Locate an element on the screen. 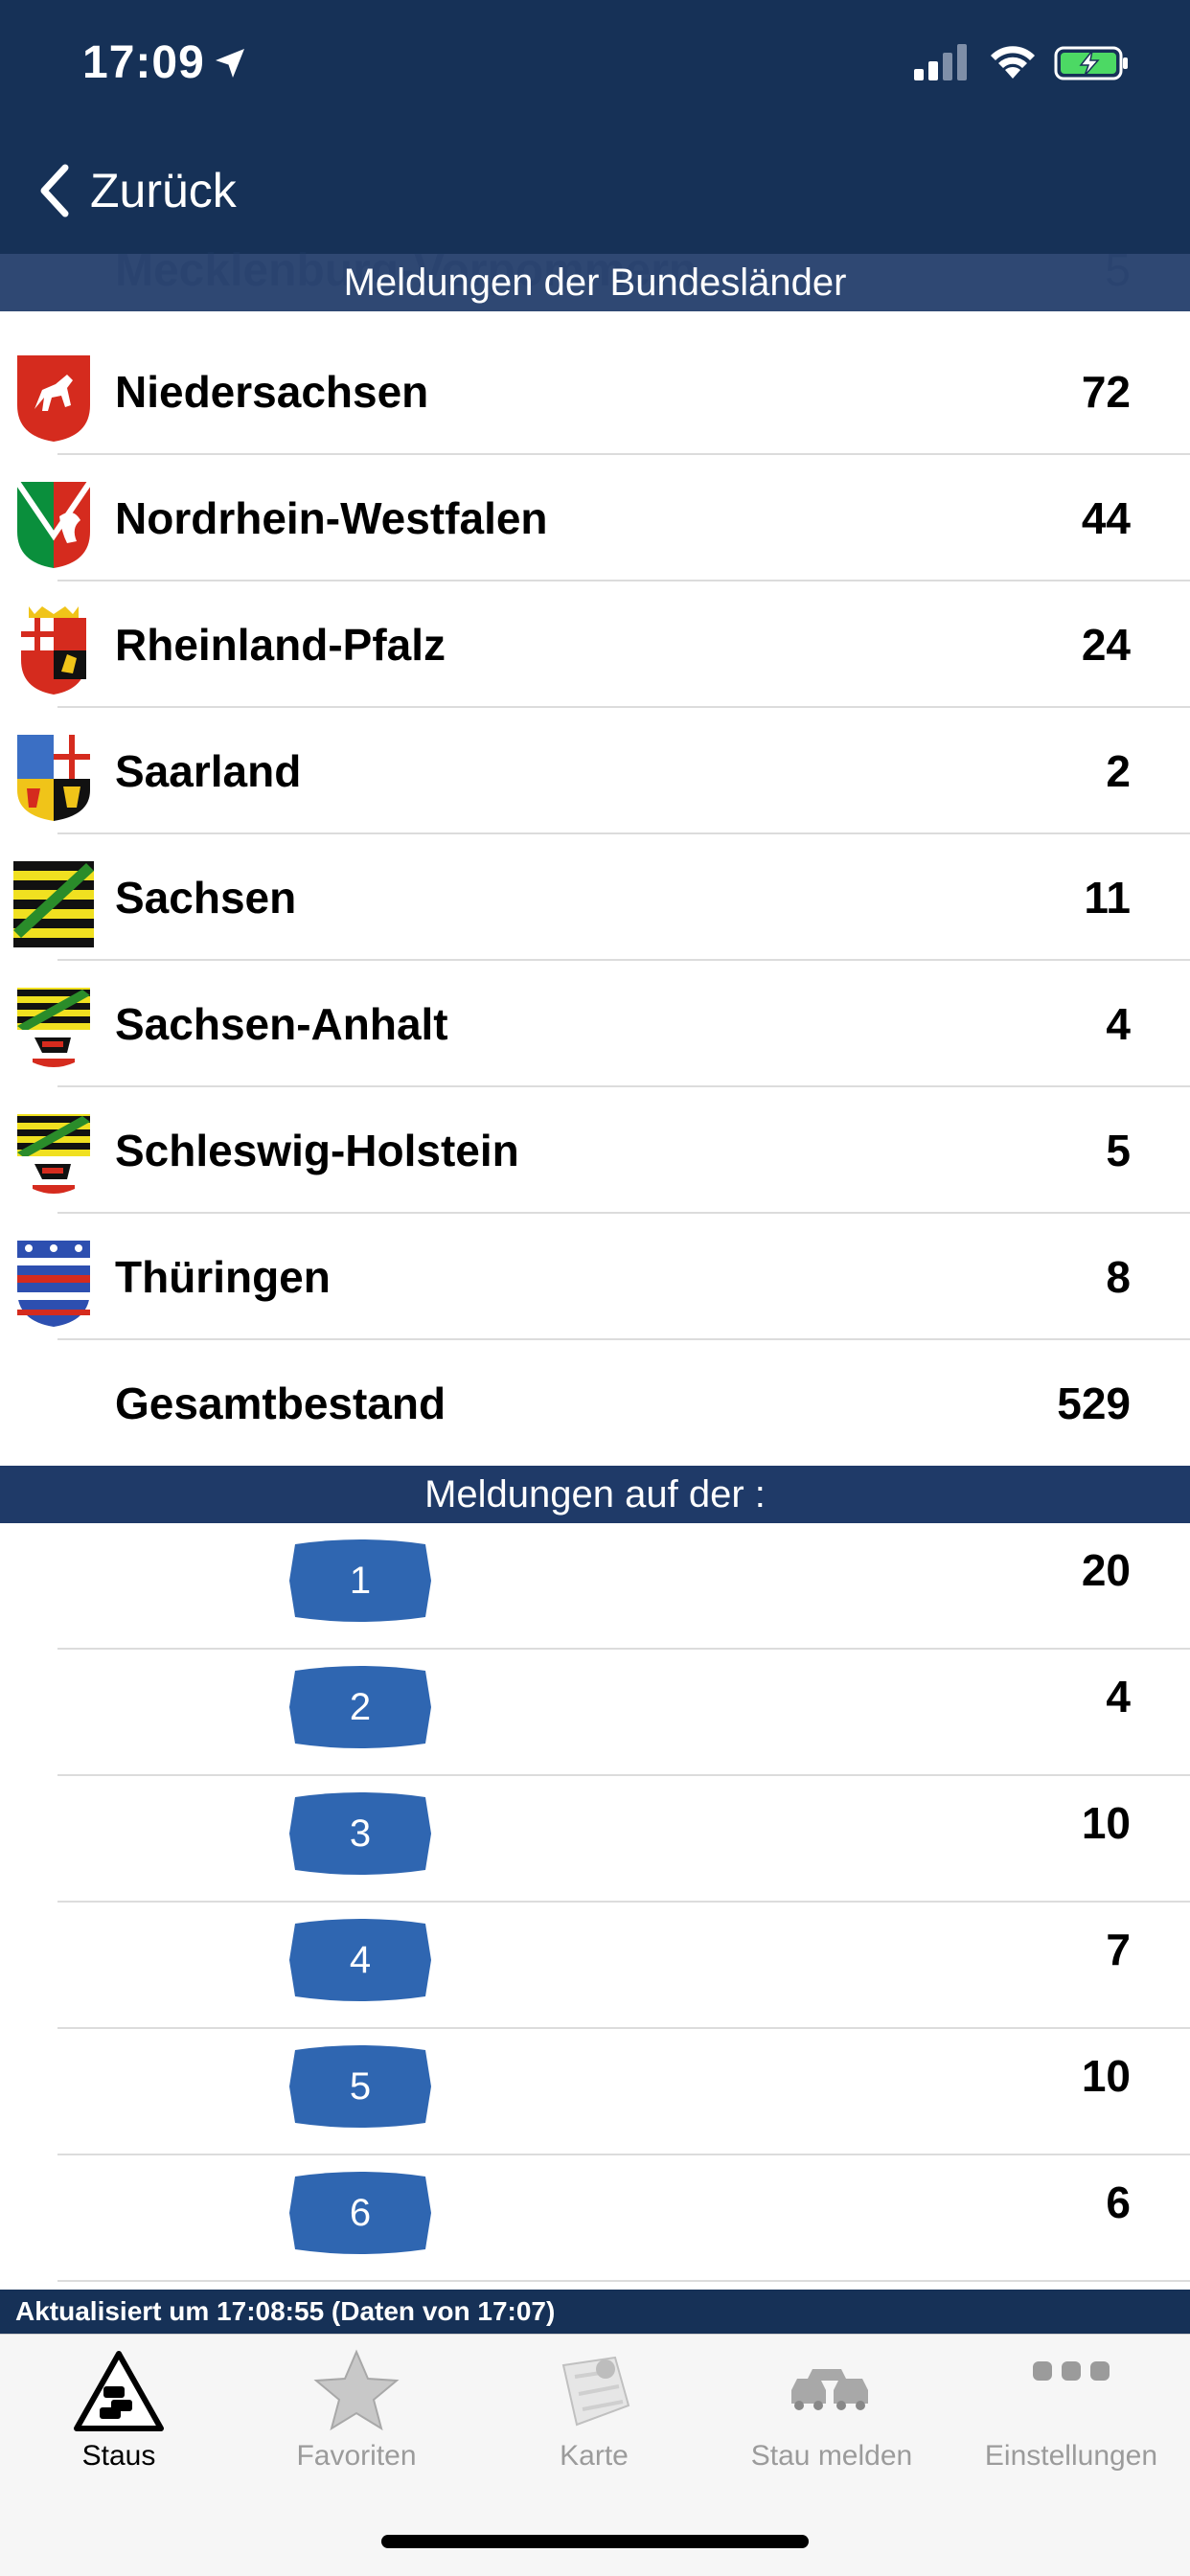 This screenshot has height=2576, width=1190. autobahn-number: 4 is located at coordinates (360, 1960).